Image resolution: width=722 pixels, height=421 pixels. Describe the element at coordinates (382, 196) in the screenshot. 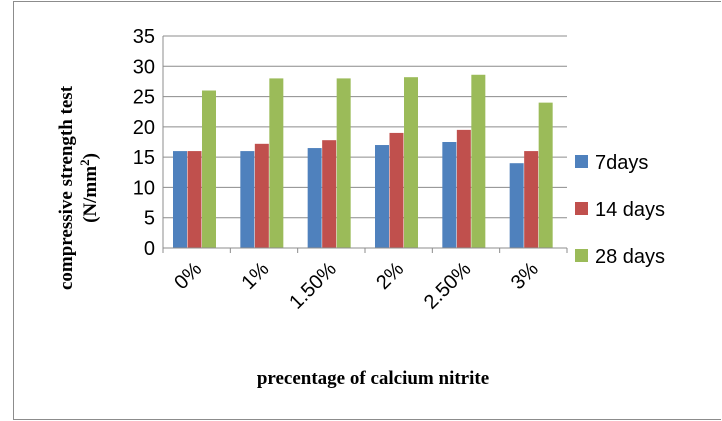

I see `bar-7days-2%` at that location.